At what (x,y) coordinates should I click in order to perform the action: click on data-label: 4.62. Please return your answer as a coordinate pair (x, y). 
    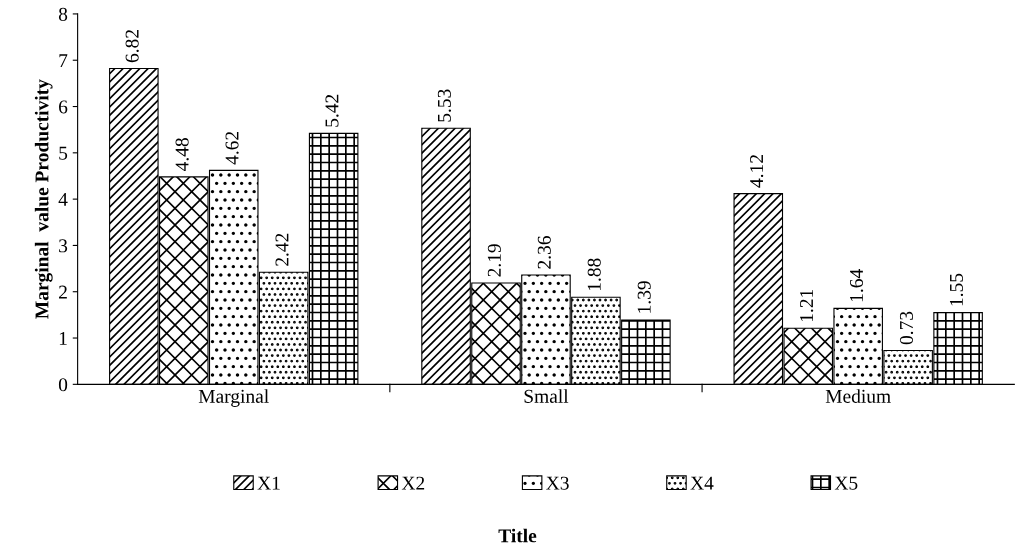
    Looking at the image, I should click on (232, 148).